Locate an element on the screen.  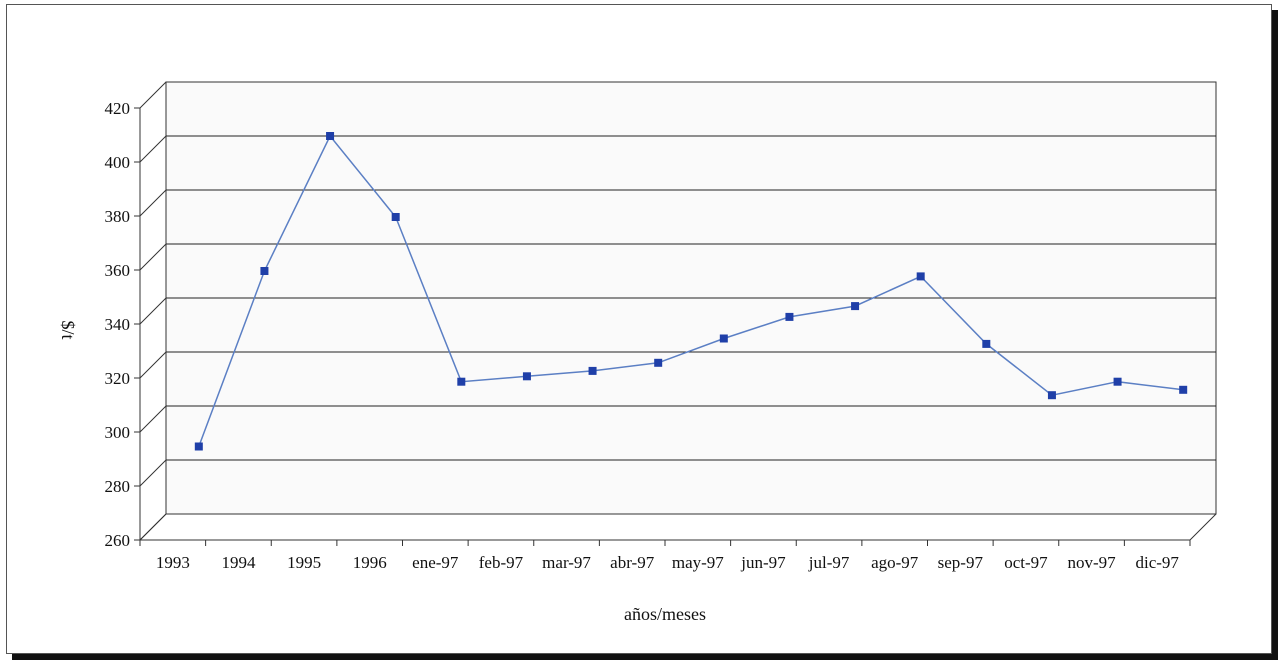
x-tick-label: jul-97 is located at coordinates (829, 562).